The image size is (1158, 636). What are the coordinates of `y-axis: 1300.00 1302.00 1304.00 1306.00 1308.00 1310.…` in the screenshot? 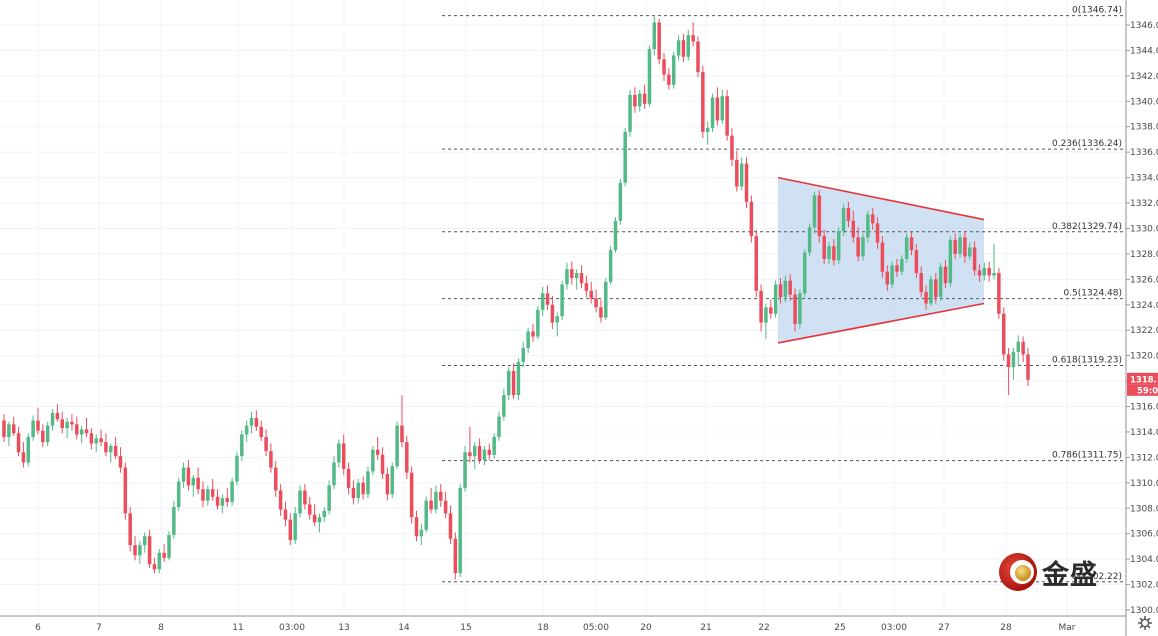 It's located at (1141, 318).